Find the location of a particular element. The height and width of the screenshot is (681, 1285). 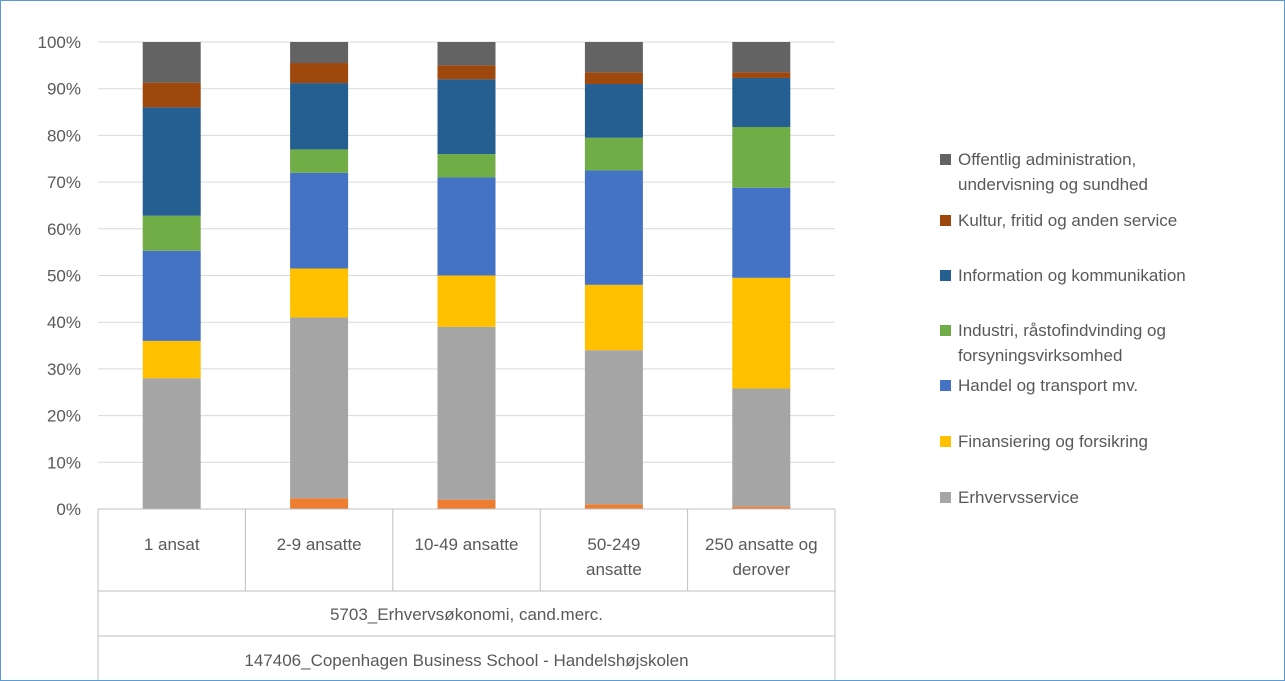

legend-label: Offentlig administration, is located at coordinates (1047, 159).